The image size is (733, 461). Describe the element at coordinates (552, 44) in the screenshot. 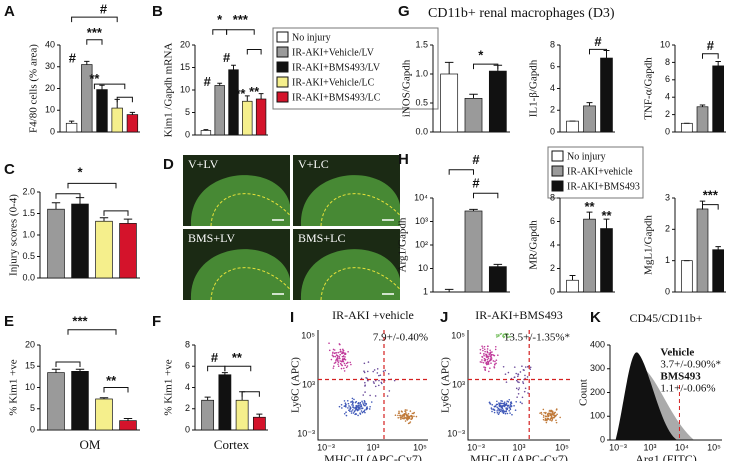

I see `y-tick-label: 8` at that location.